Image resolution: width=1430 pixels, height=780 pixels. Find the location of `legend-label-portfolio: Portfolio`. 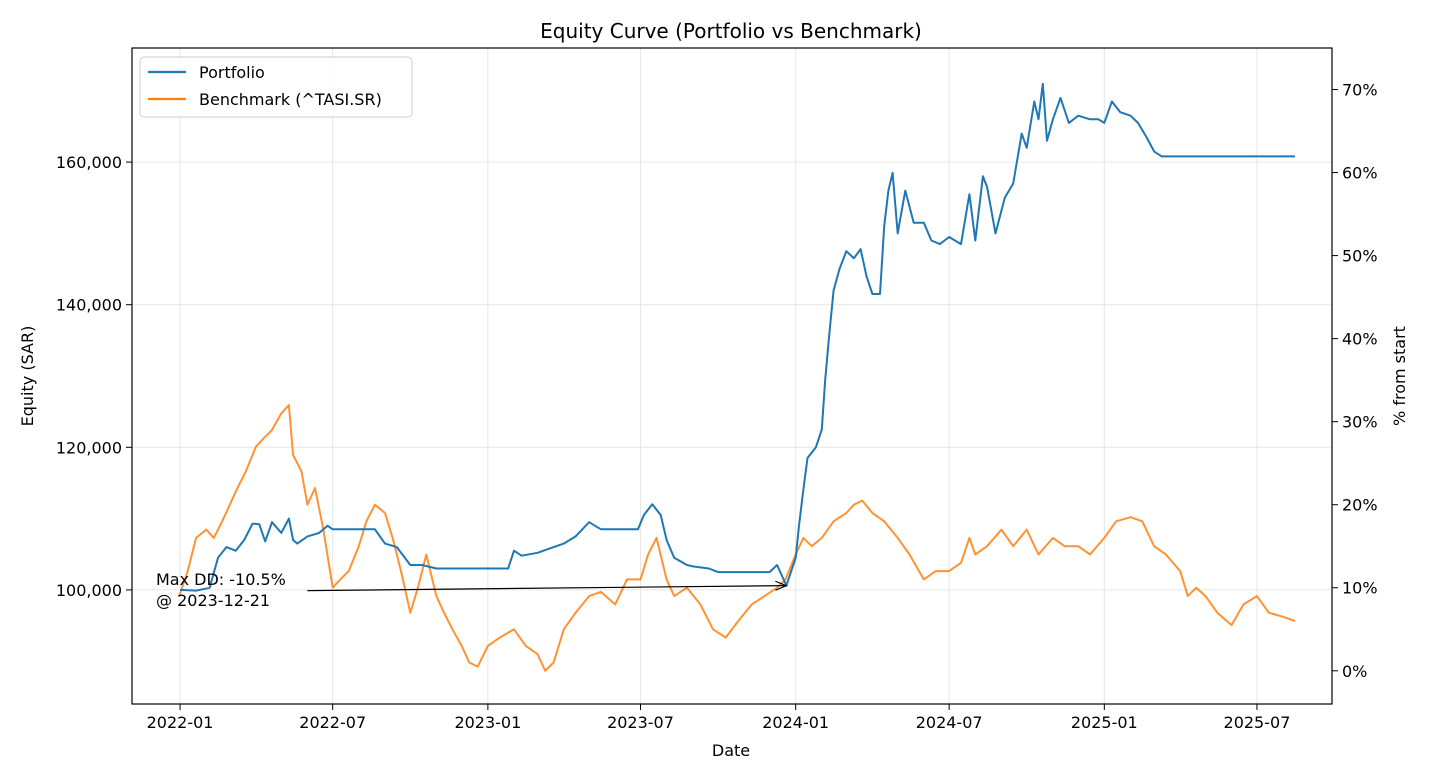

legend-label-portfolio: Portfolio is located at coordinates (232, 72).